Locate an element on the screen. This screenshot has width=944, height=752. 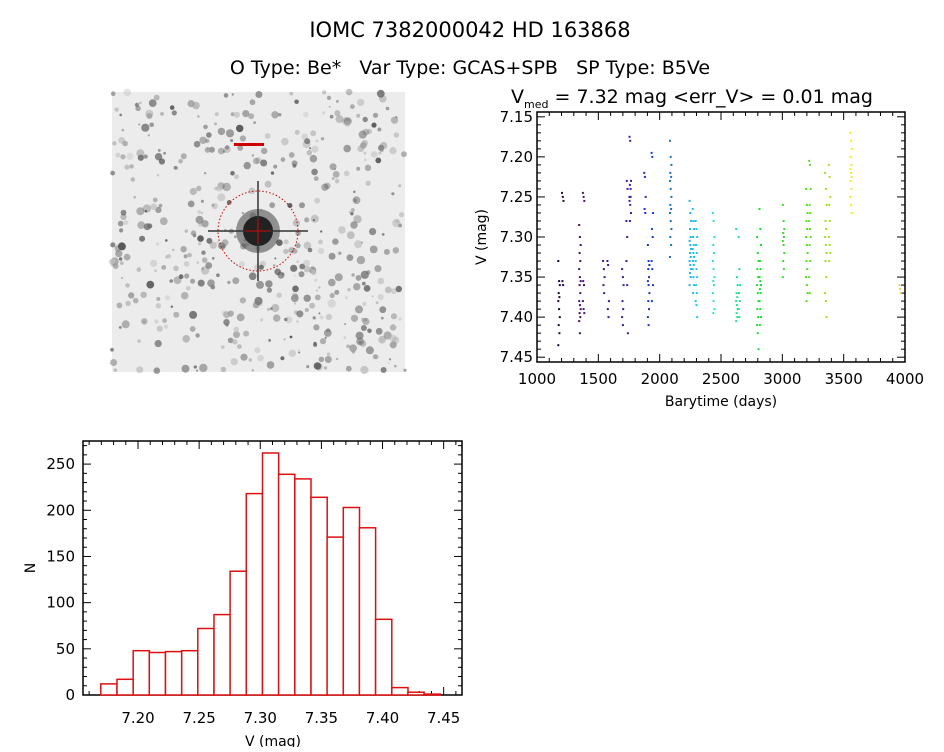
y-tick-label: 200 is located at coordinates (60, 510).